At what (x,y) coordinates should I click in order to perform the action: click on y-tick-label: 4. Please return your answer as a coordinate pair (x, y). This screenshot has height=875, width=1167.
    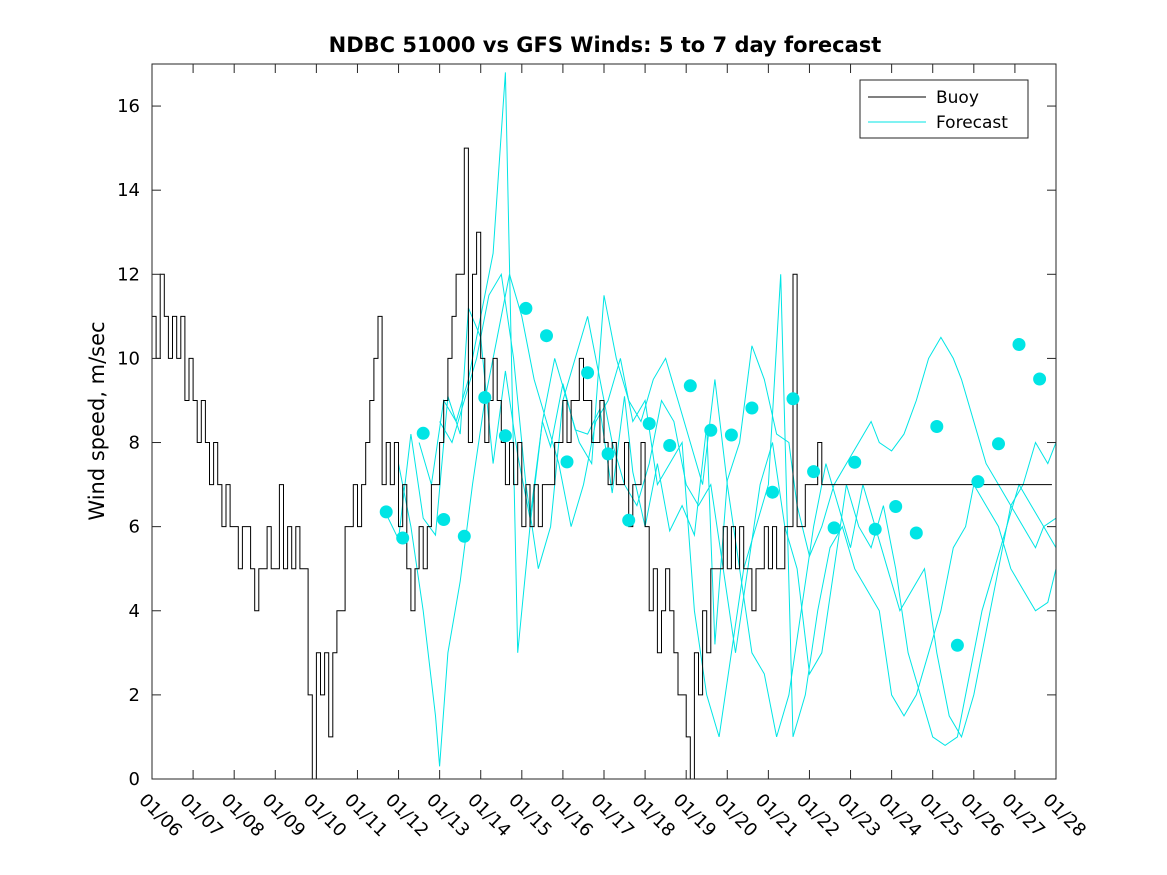
    Looking at the image, I should click on (134, 611).